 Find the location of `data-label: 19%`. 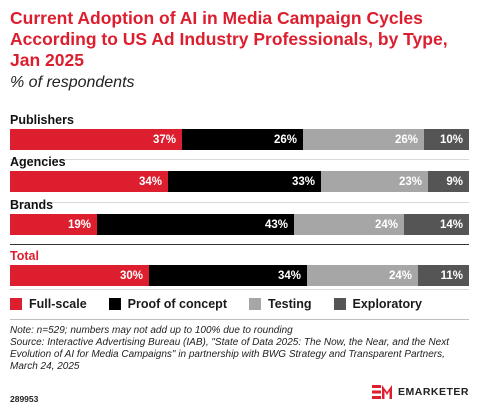

data-label: 19% is located at coordinates (79, 224).